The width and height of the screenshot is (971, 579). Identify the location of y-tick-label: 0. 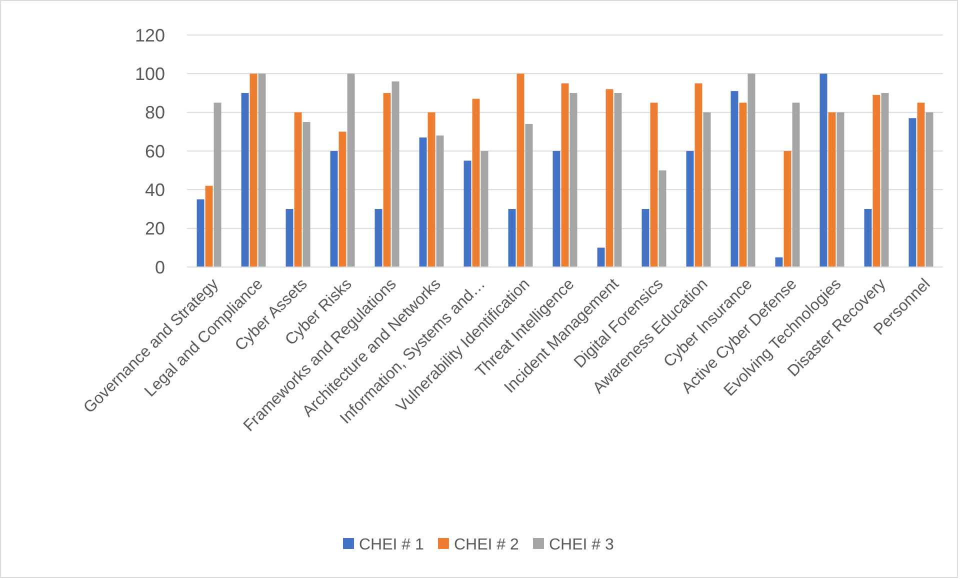
(159, 267).